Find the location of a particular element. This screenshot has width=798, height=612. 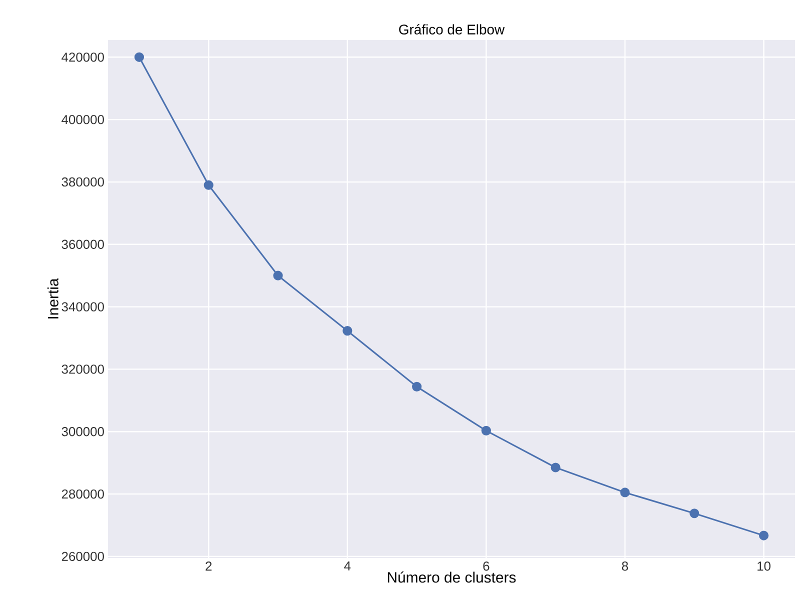

y-tick-label: 380000 is located at coordinates (83, 182).